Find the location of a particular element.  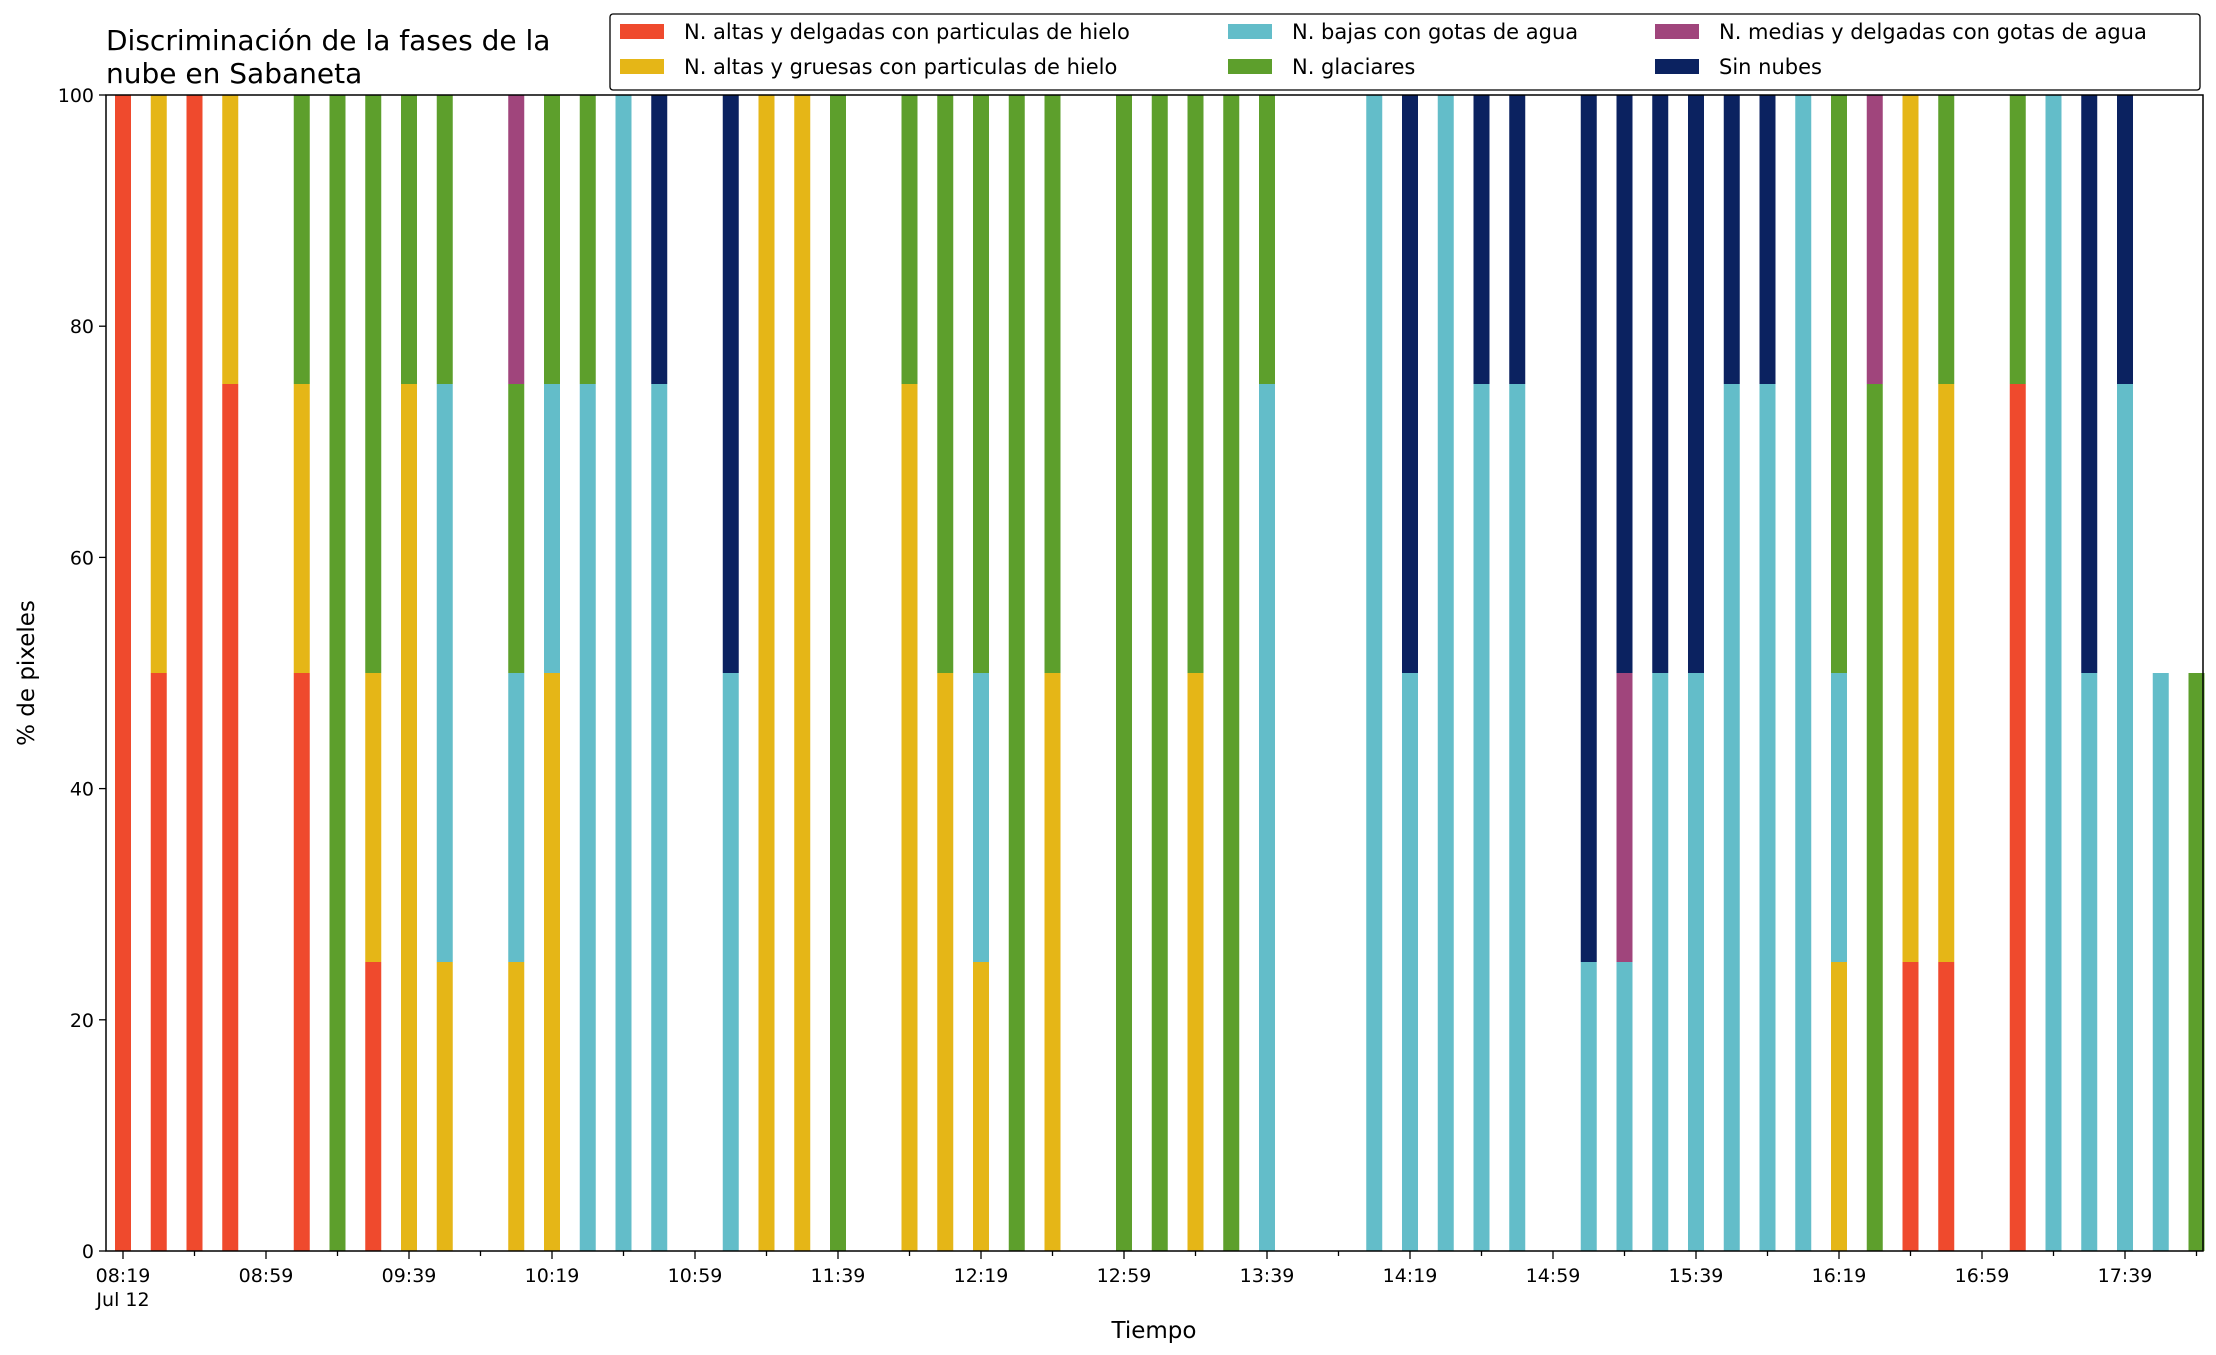

legend-label: N. medias y delgadas con gotas de agua is located at coordinates (1933, 32).